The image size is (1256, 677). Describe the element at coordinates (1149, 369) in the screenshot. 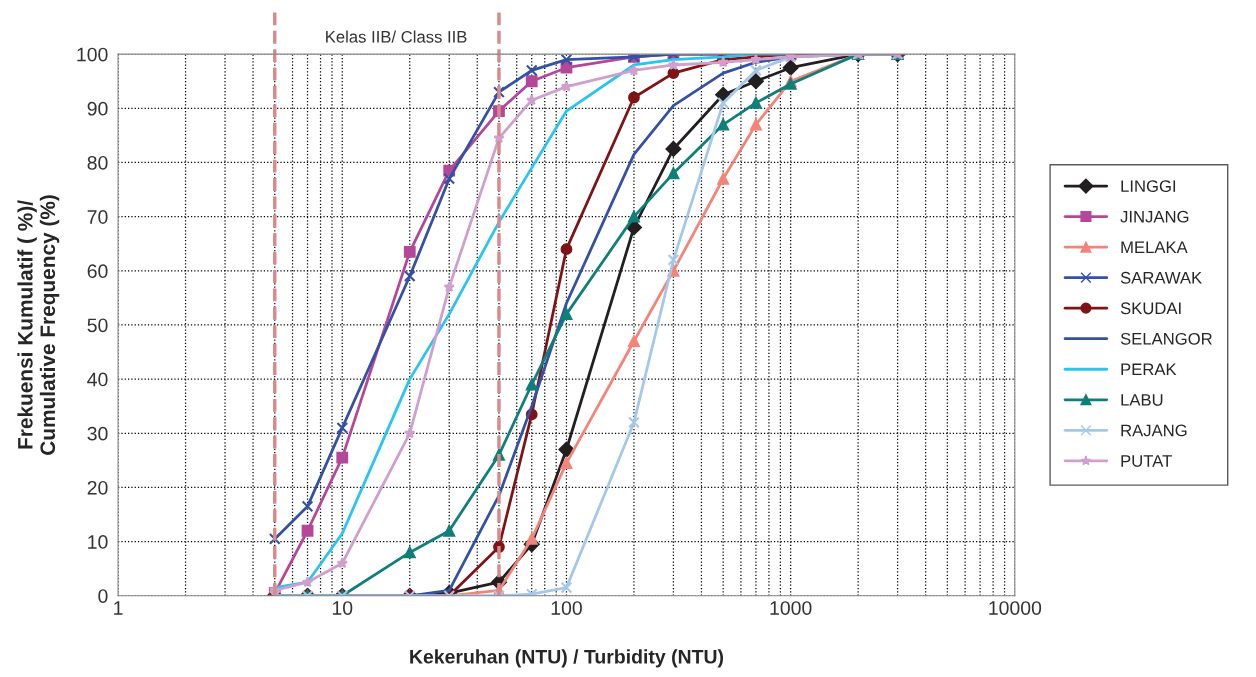

I see `legend-label: PERAK` at that location.